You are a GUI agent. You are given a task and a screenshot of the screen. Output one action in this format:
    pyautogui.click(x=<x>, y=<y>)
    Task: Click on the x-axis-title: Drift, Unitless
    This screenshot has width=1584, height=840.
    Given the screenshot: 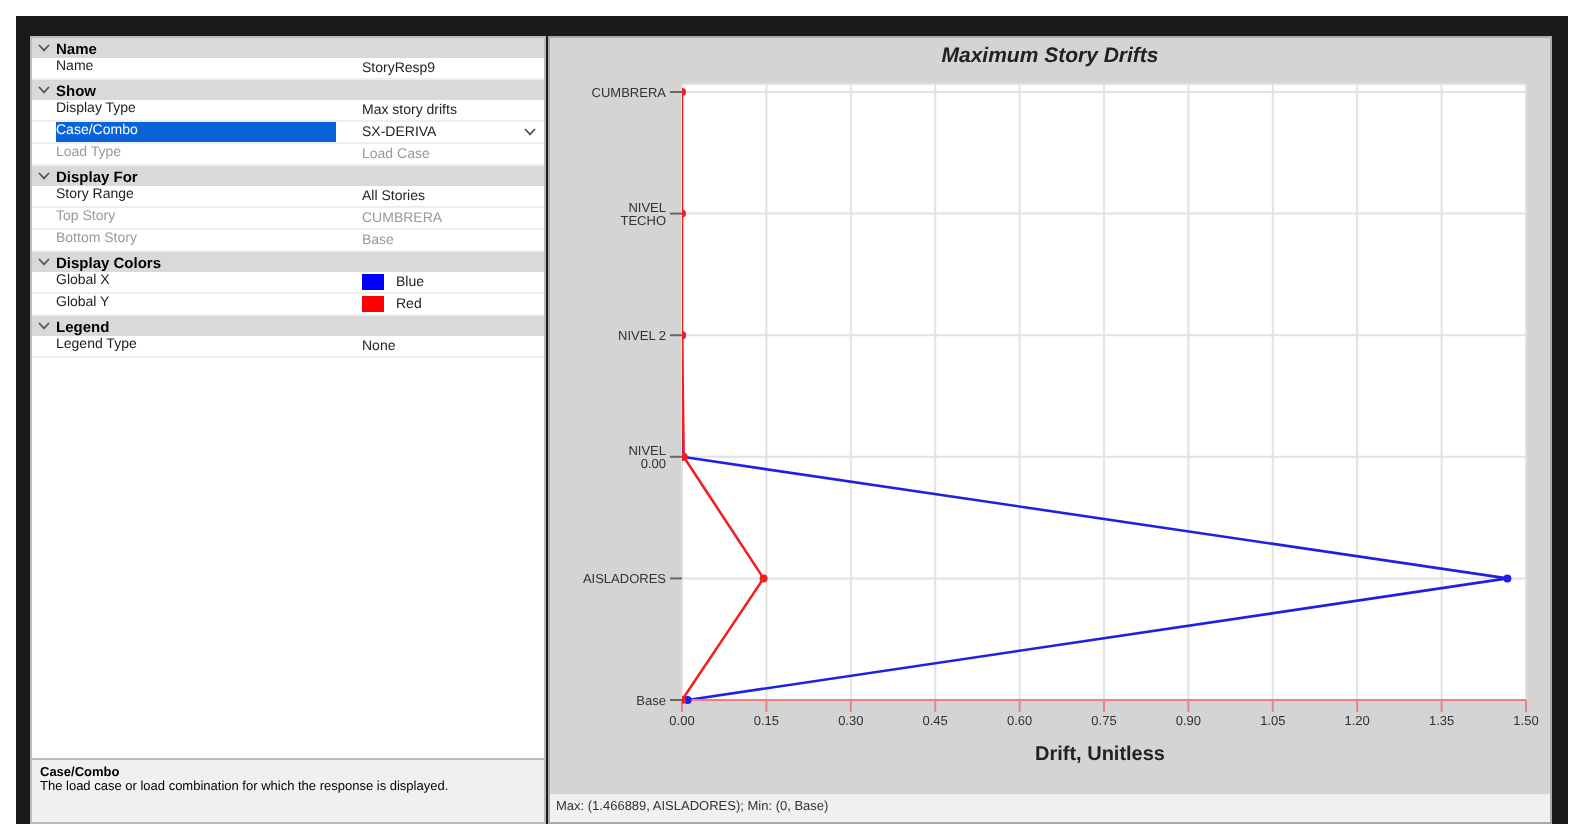 What is the action you would take?
    pyautogui.click(x=1099, y=755)
    